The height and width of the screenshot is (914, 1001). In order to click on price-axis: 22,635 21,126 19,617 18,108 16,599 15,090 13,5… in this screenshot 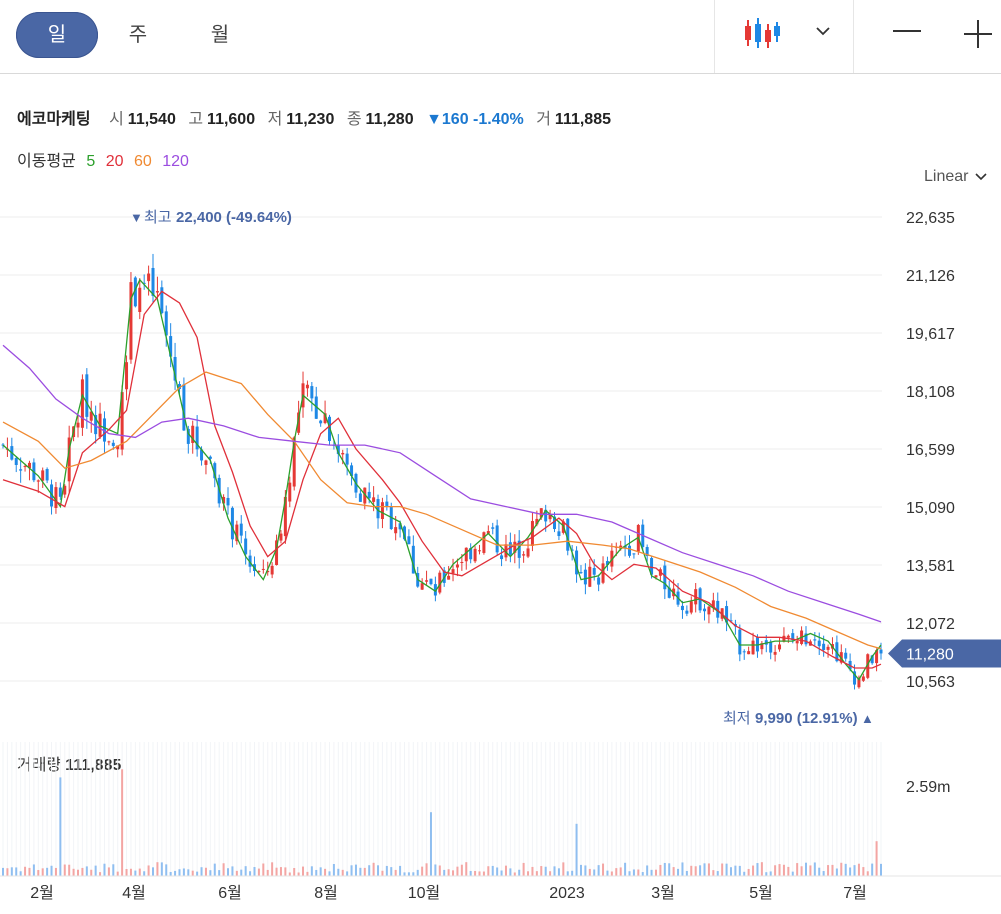, I will do `click(930, 450)`.